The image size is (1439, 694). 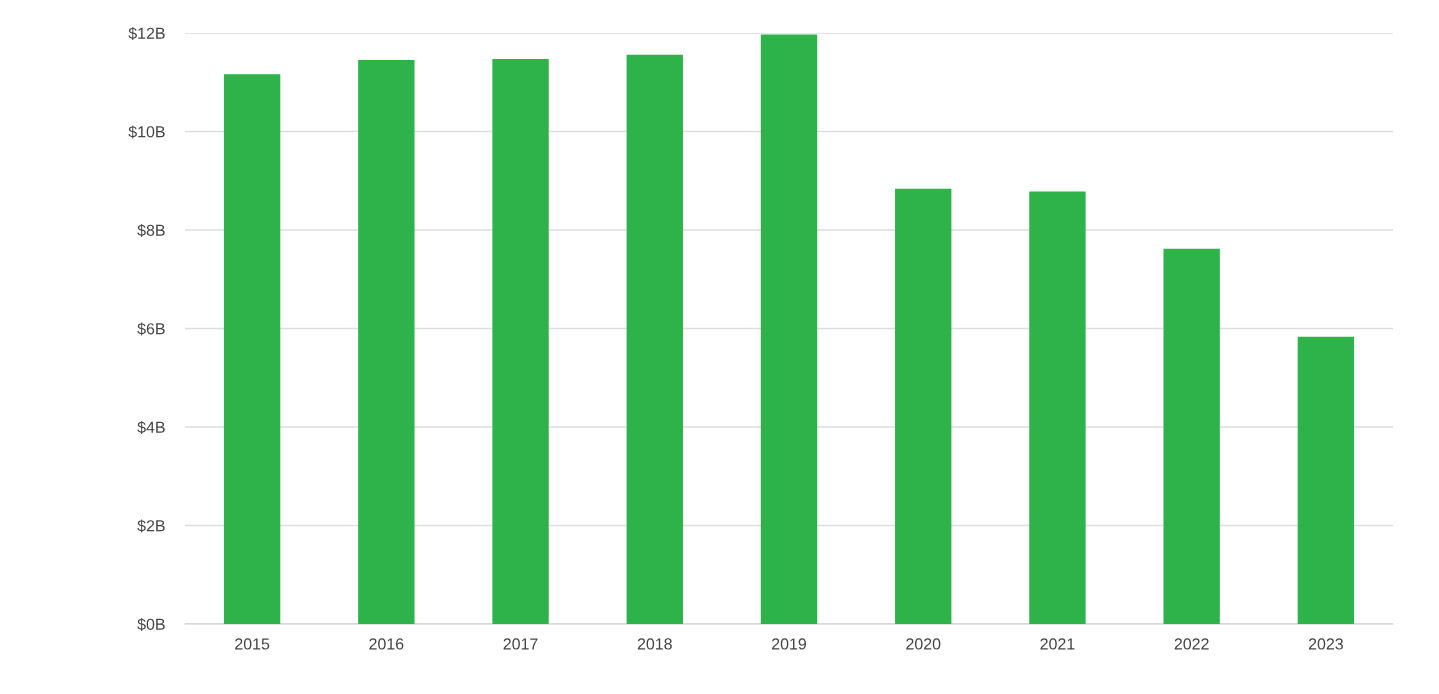 What do you see at coordinates (146, 132) in the screenshot?
I see `y-tick-label: $10B` at bounding box center [146, 132].